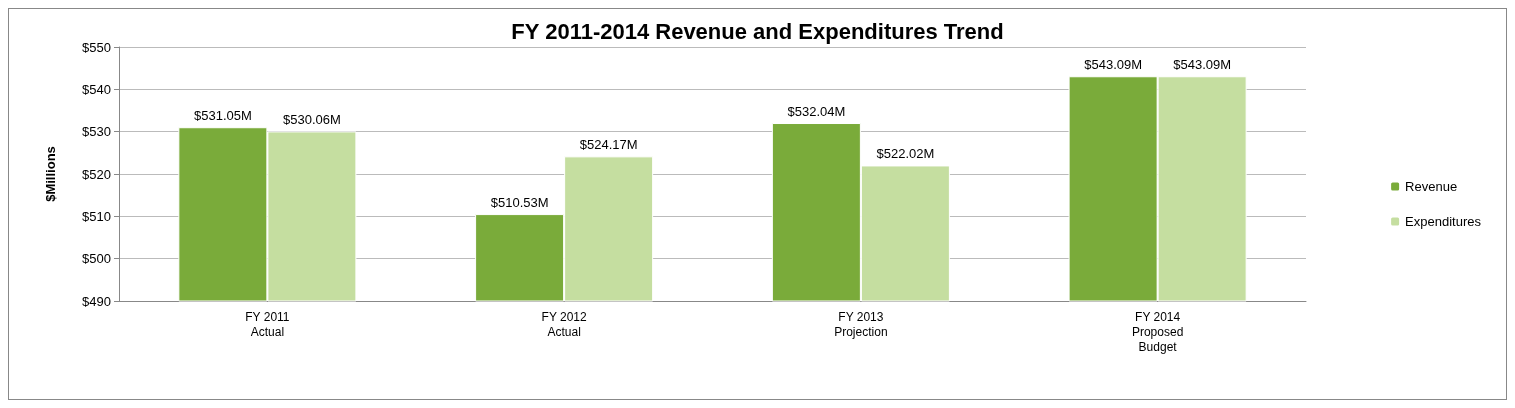  What do you see at coordinates (564, 324) in the screenshot?
I see `x-tick-label: FY 2012 Actual` at bounding box center [564, 324].